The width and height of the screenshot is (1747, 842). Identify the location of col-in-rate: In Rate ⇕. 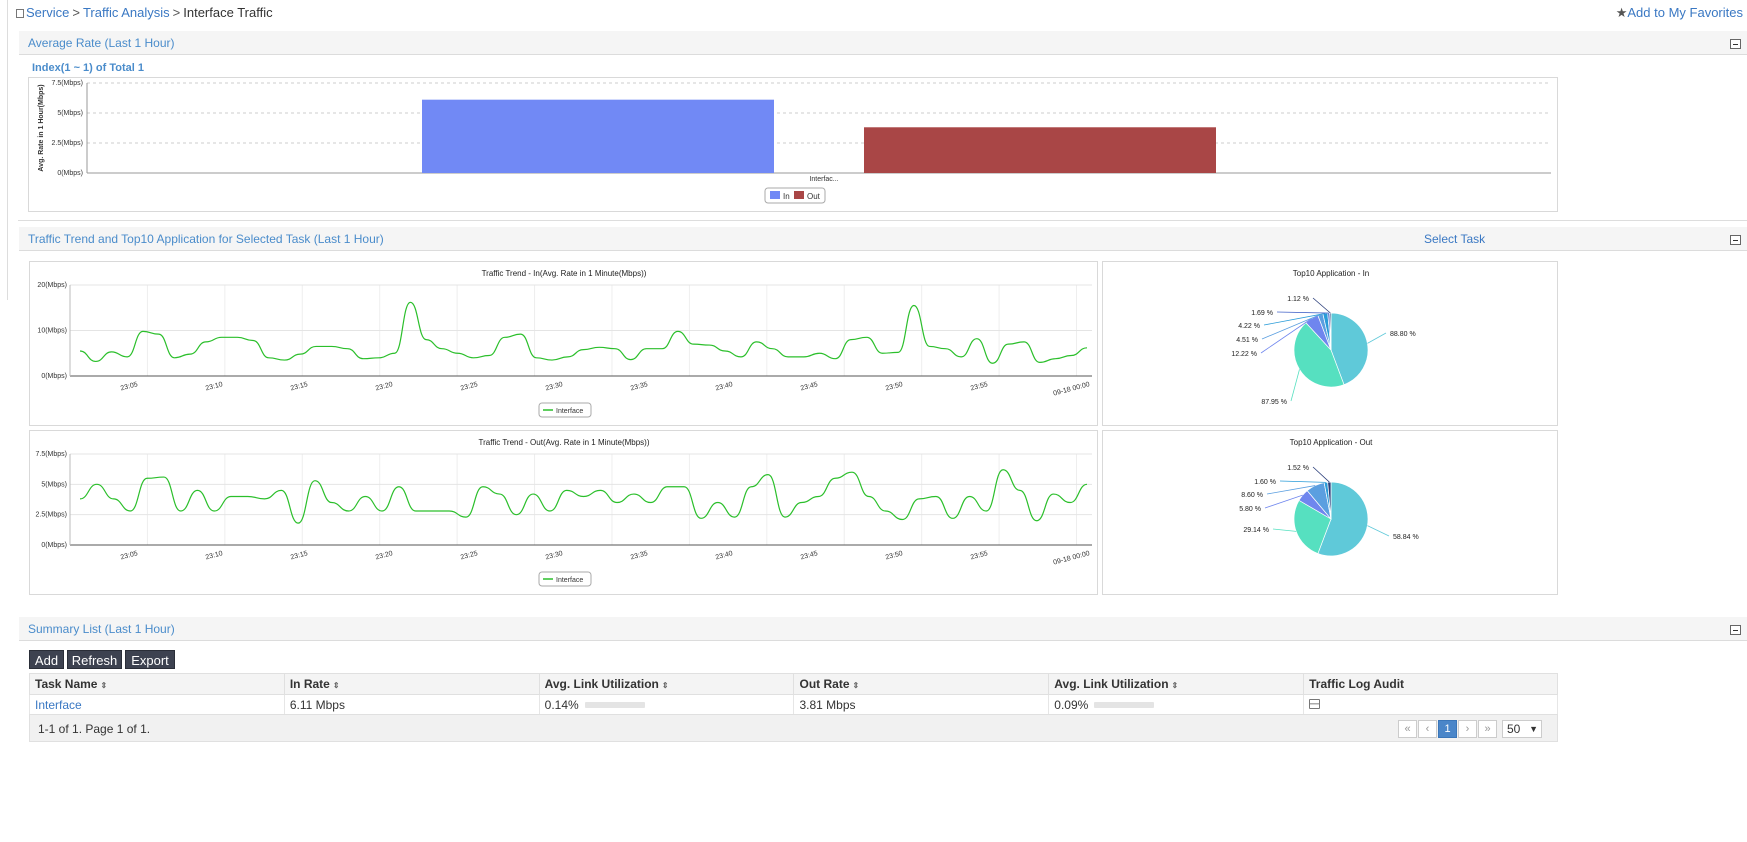
(411, 684).